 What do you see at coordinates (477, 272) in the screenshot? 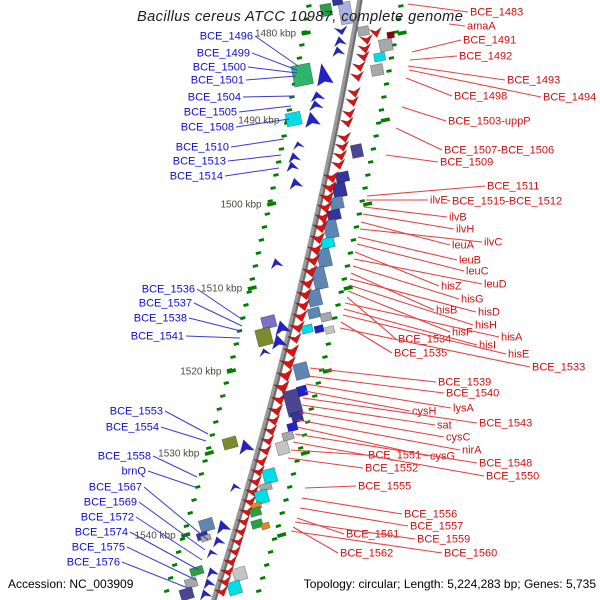
I see `gene-label: leuC` at bounding box center [477, 272].